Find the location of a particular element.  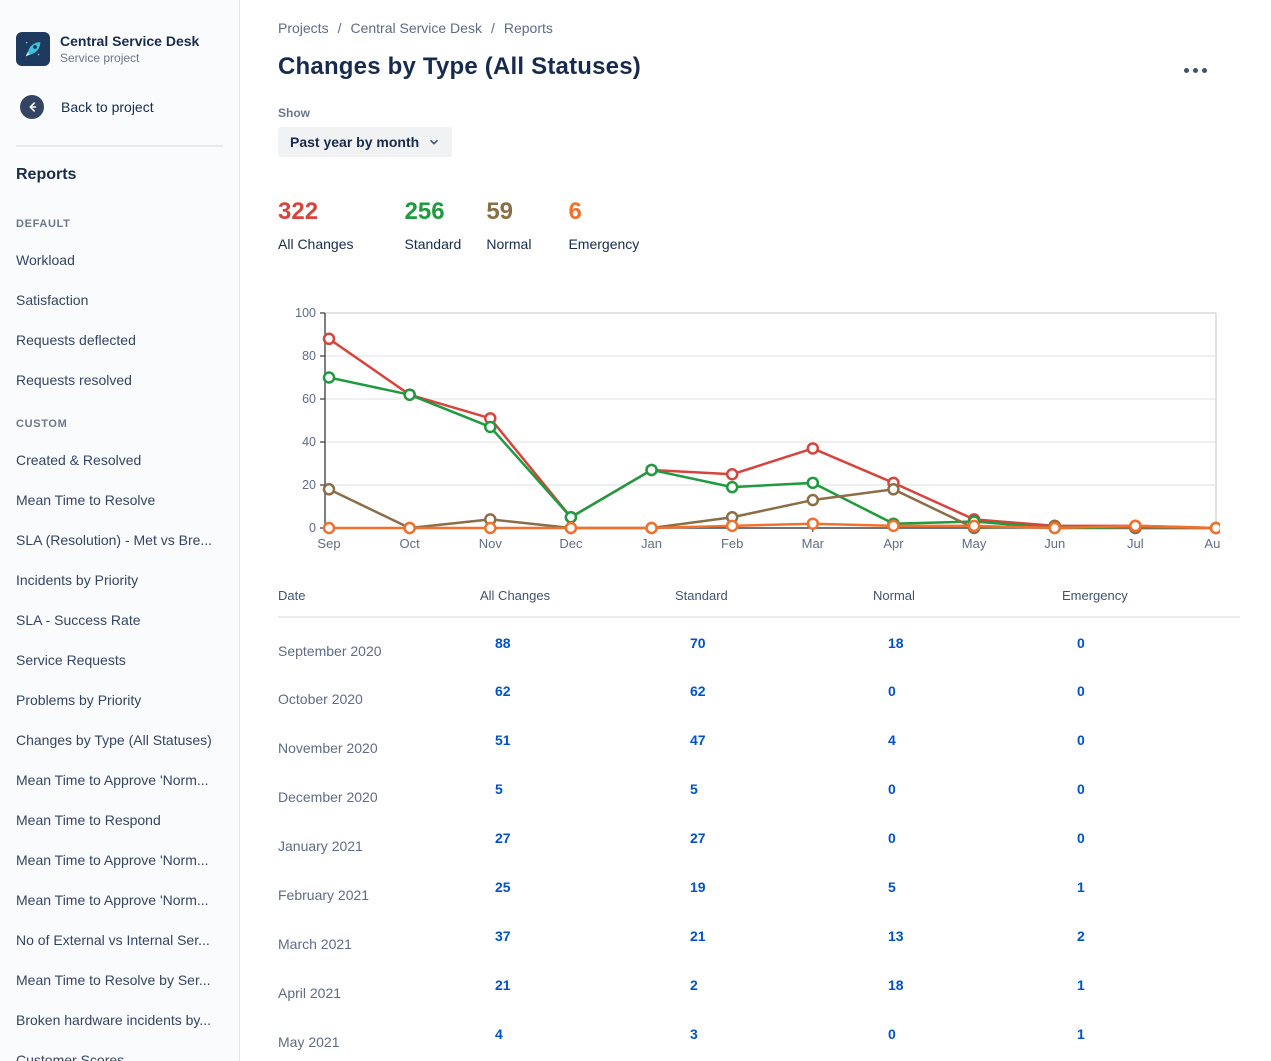

project-avatar-rocket-icon is located at coordinates (33, 49).